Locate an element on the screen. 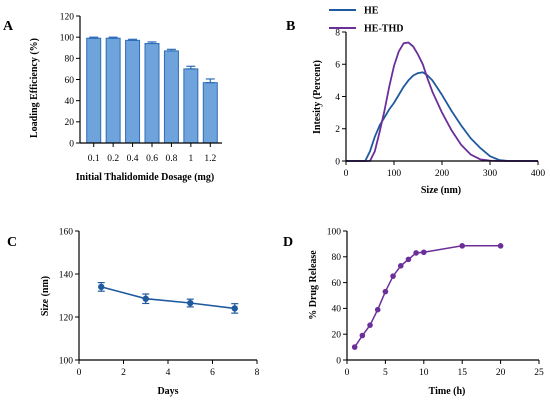  panel-b-ytick-label: 6 is located at coordinates (337, 66).